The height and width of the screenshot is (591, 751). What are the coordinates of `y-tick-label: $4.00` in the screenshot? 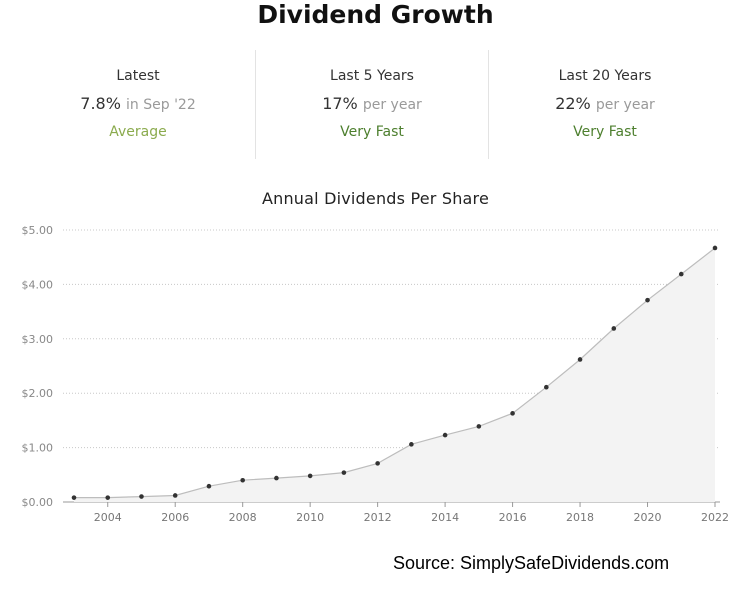 It's located at (38, 284).